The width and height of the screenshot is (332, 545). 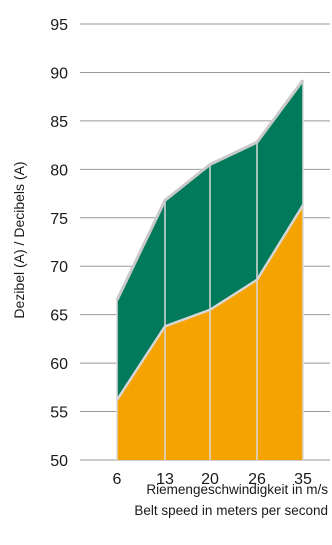 I want to click on x-axis-label-en: Belt speed in meters per second, so click(x=231, y=510).